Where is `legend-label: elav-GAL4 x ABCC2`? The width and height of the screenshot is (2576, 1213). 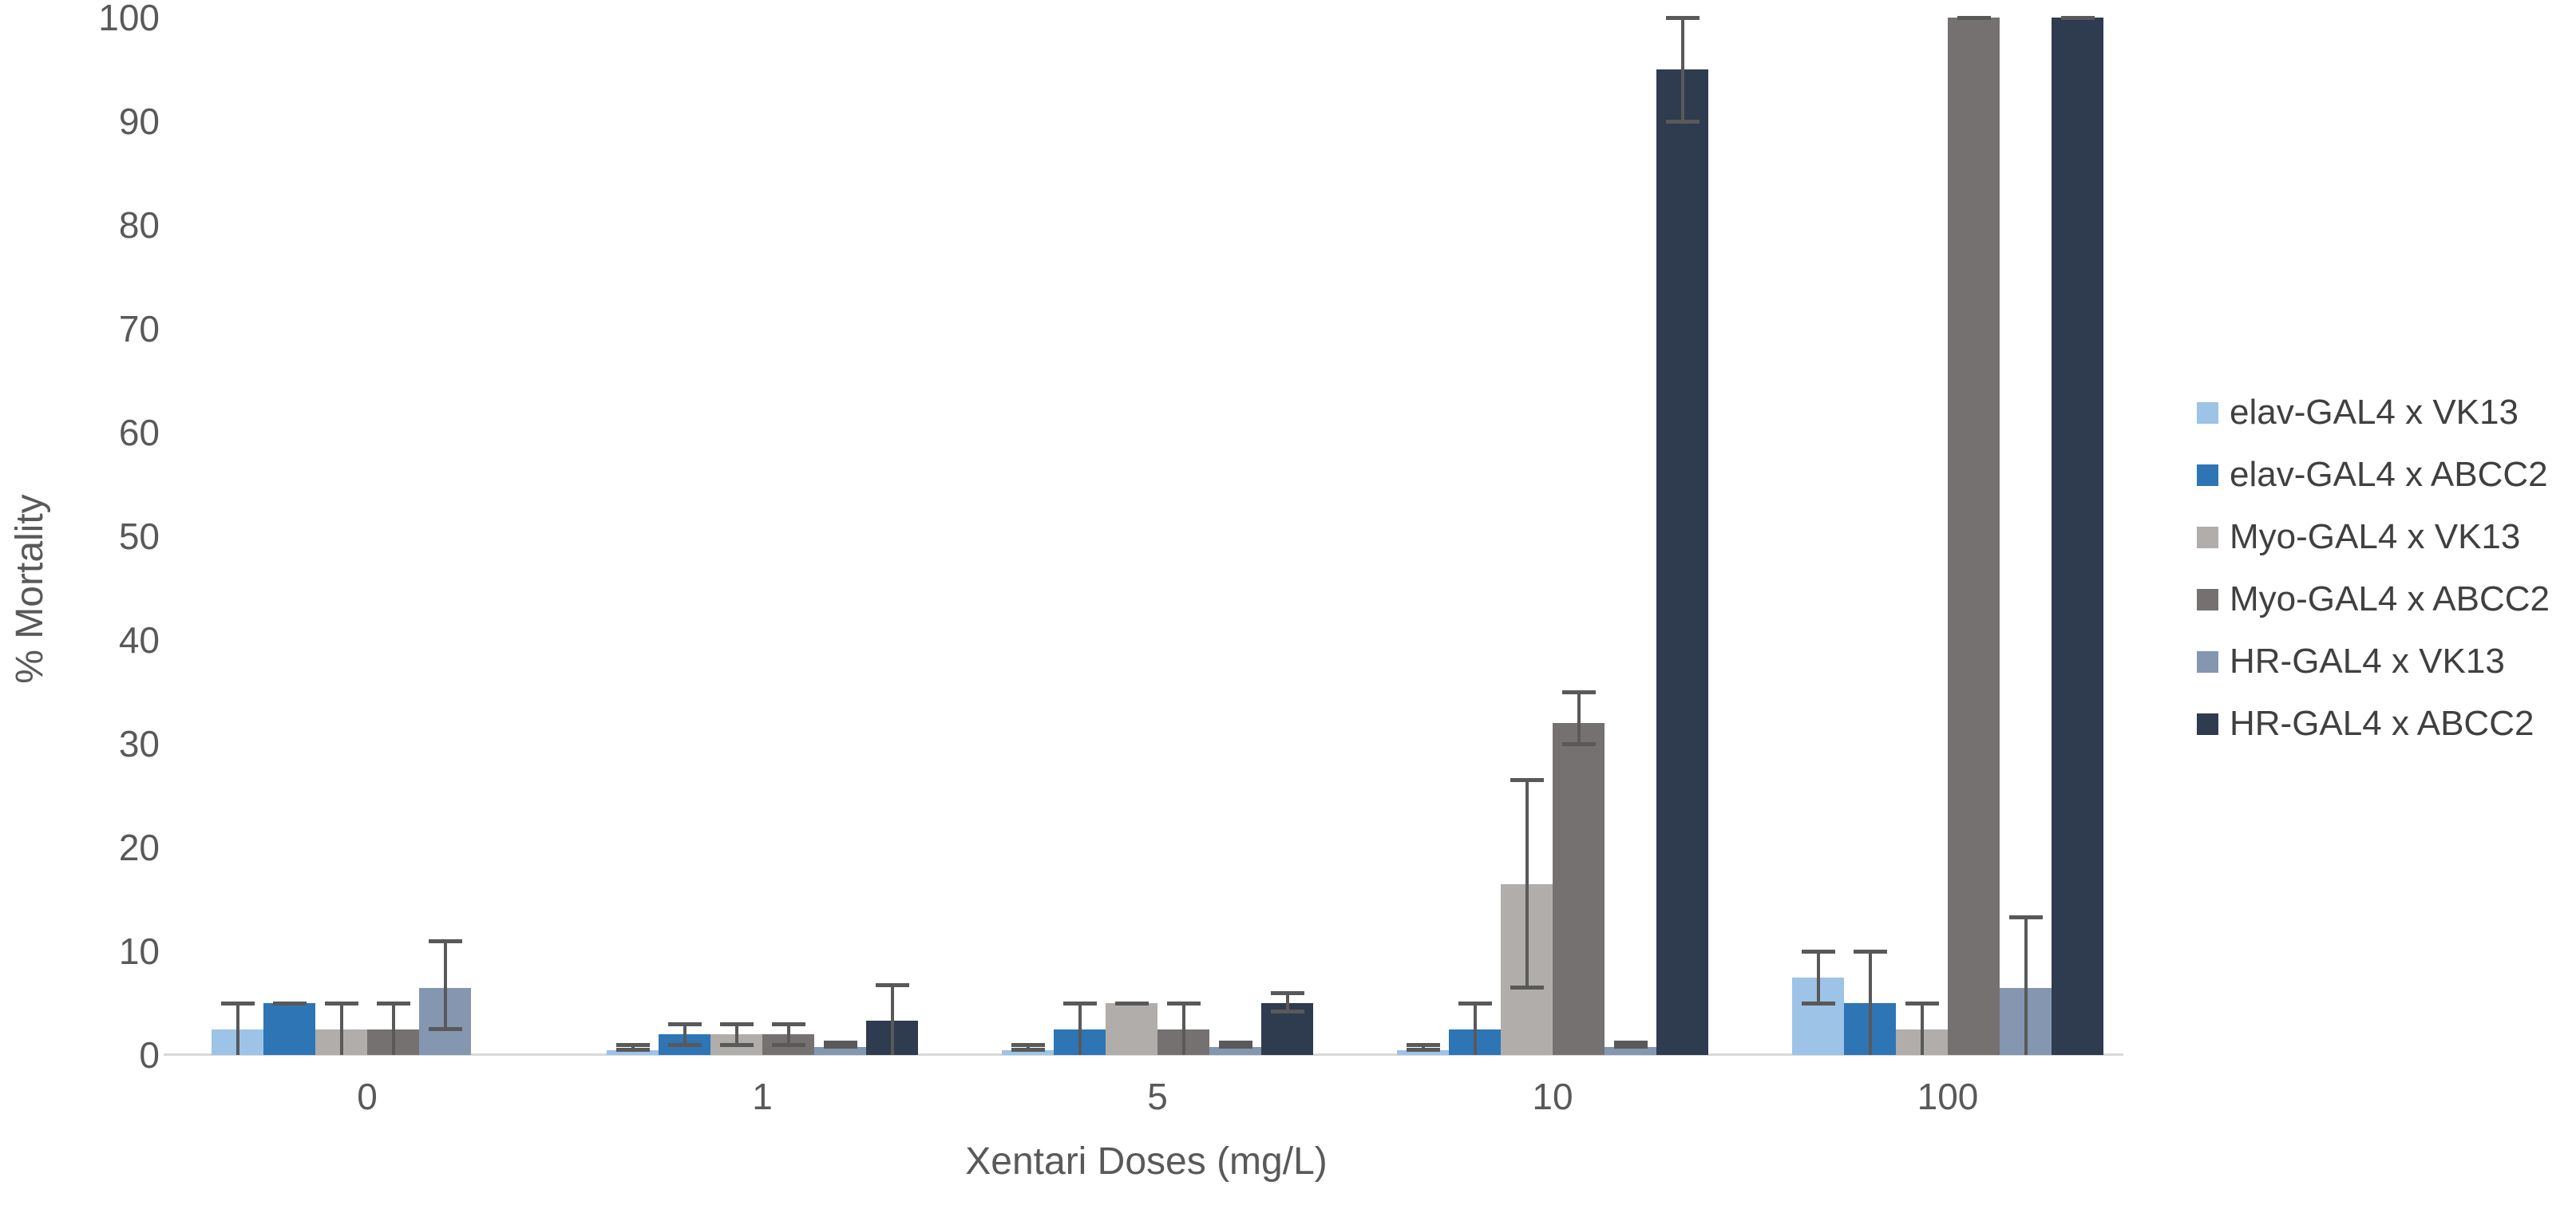 legend-label: elav-GAL4 x ABCC2 is located at coordinates (2389, 474).